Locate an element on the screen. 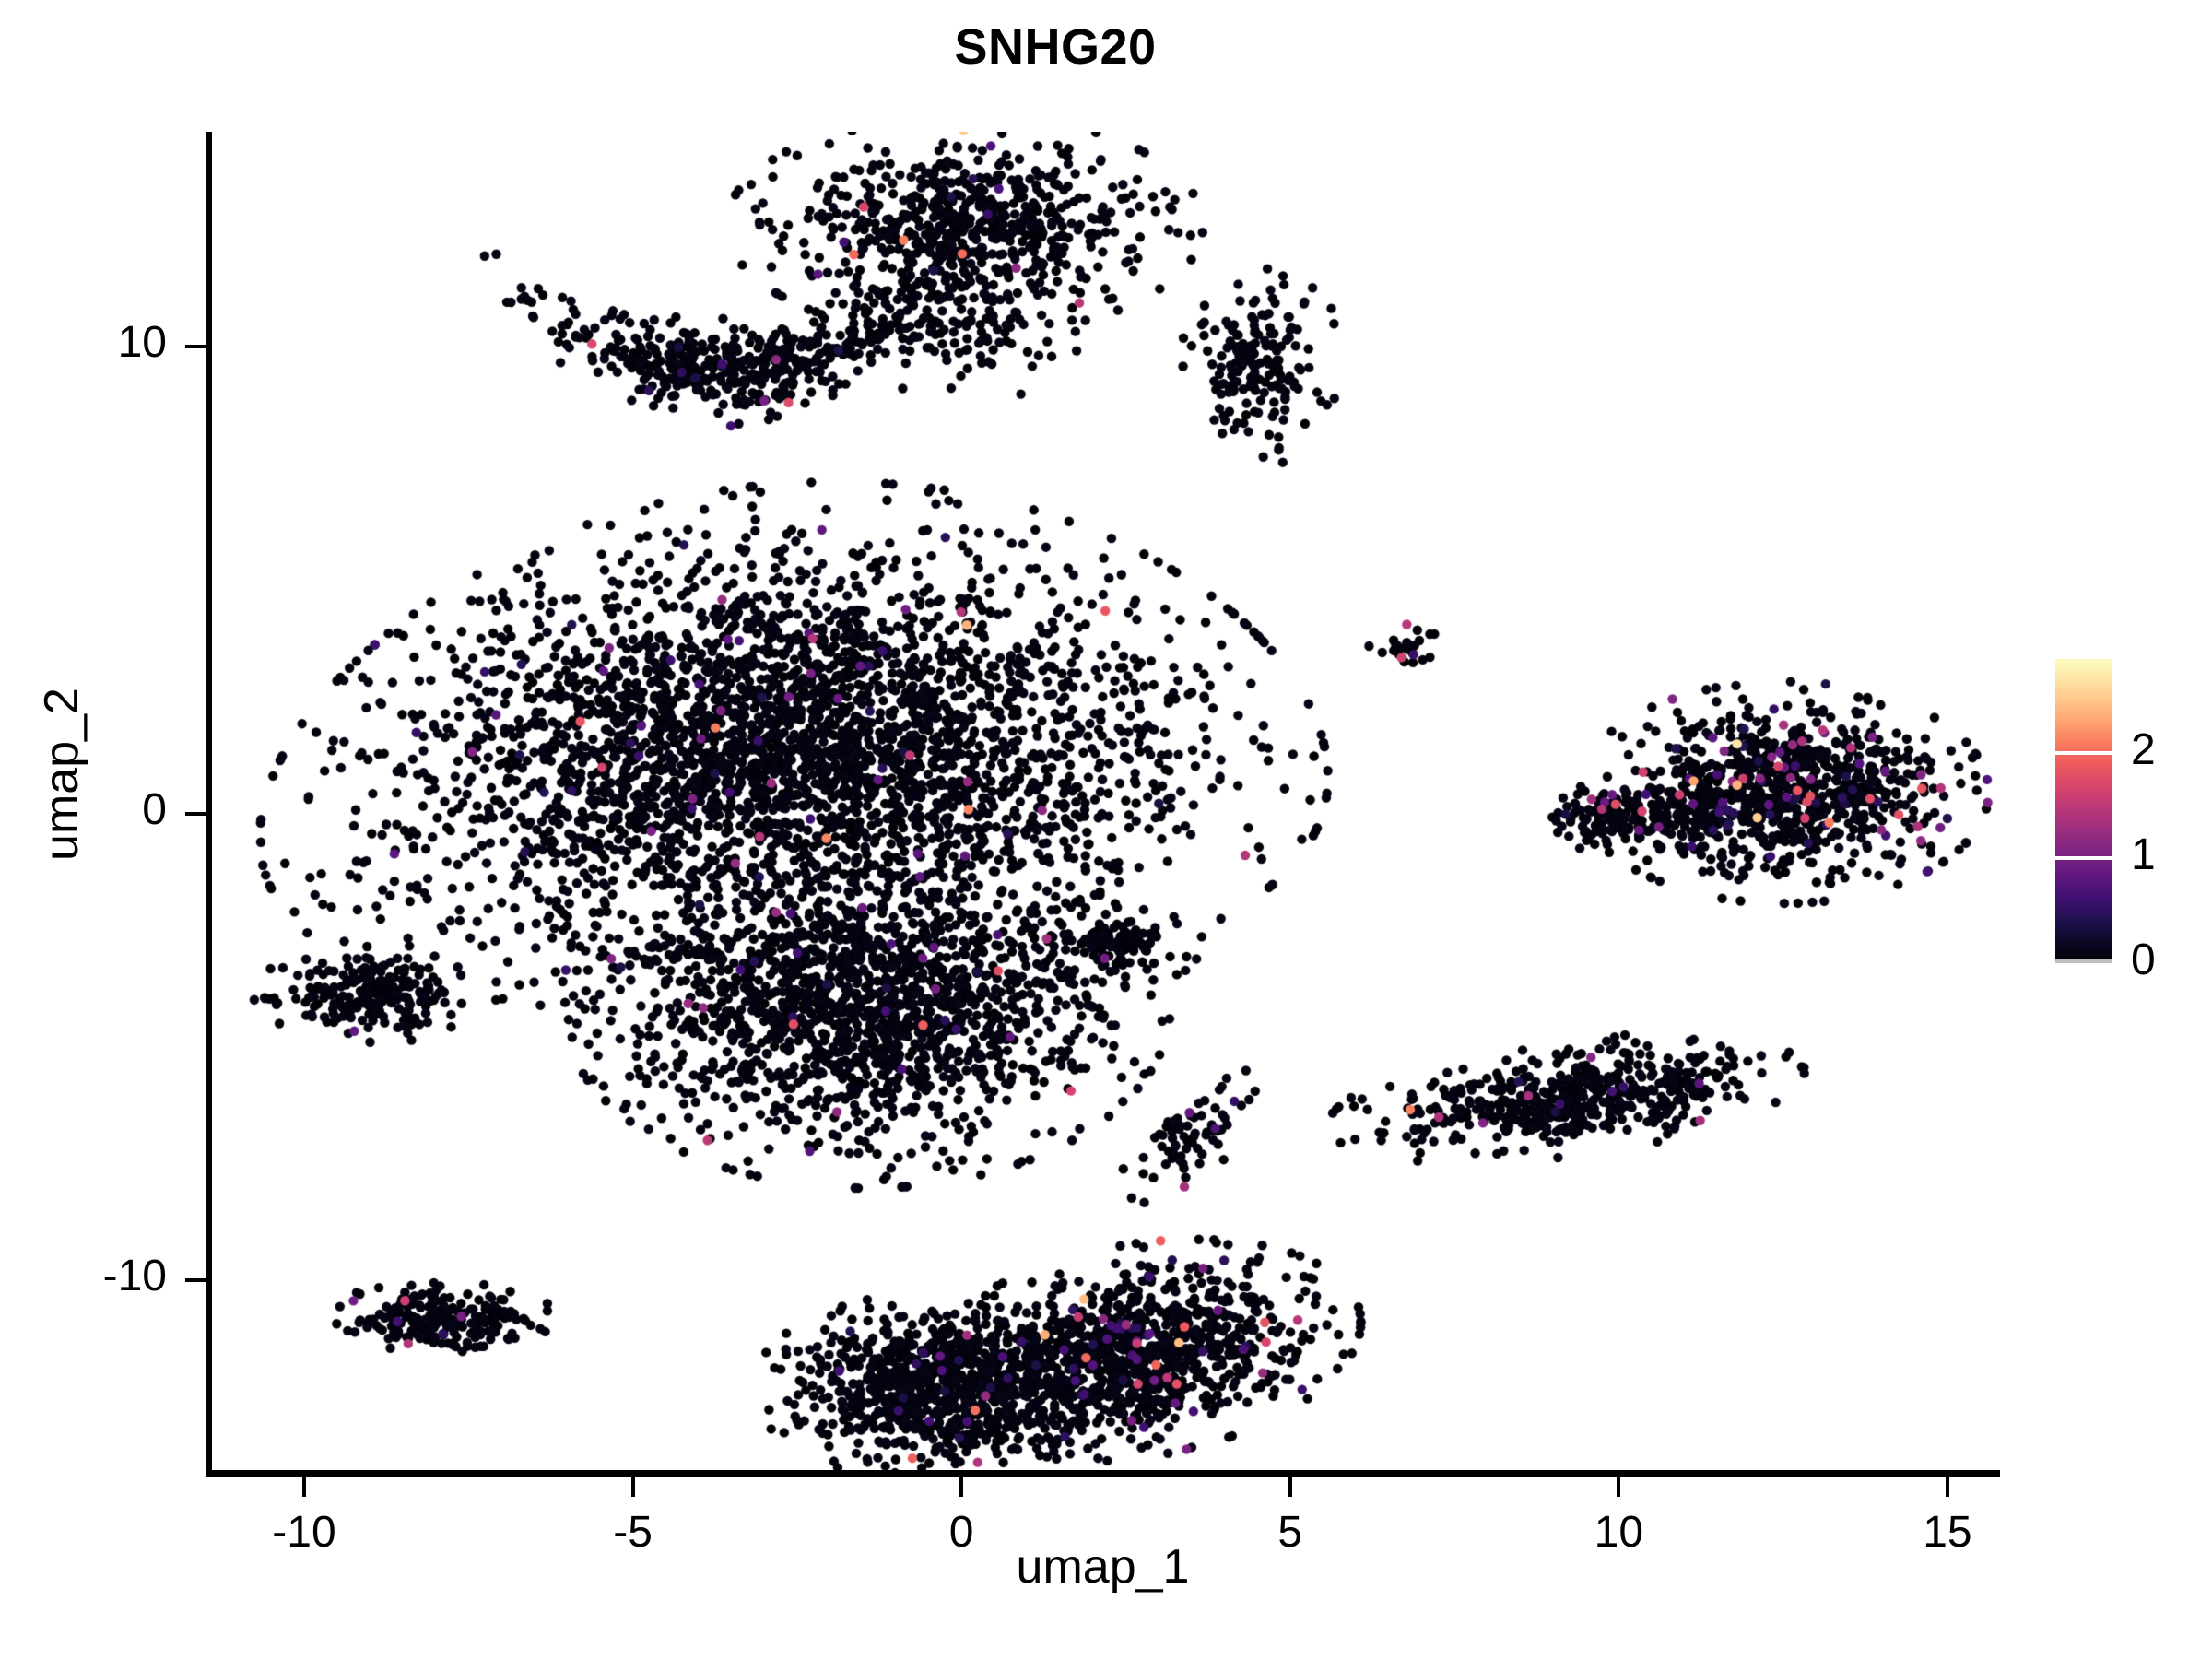  colorbar: 0 1 2 is located at coordinates (2133, 821).